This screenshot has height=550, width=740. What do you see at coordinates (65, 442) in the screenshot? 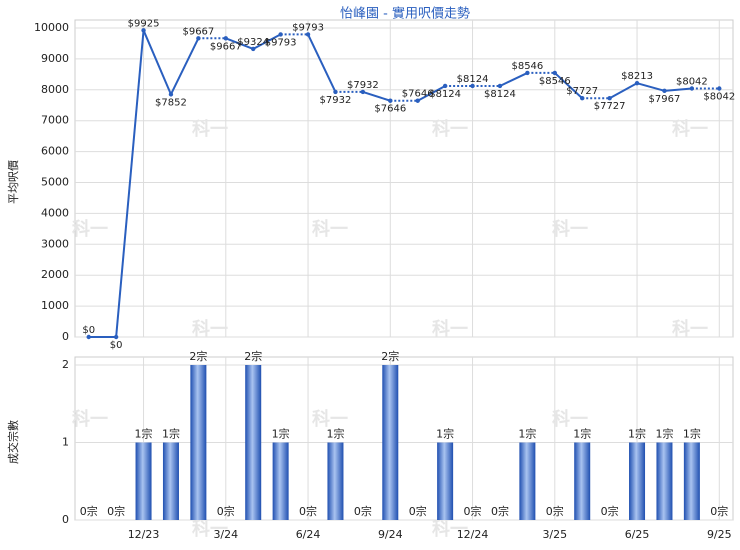
I see `y-tick-label: 1` at bounding box center [65, 442].